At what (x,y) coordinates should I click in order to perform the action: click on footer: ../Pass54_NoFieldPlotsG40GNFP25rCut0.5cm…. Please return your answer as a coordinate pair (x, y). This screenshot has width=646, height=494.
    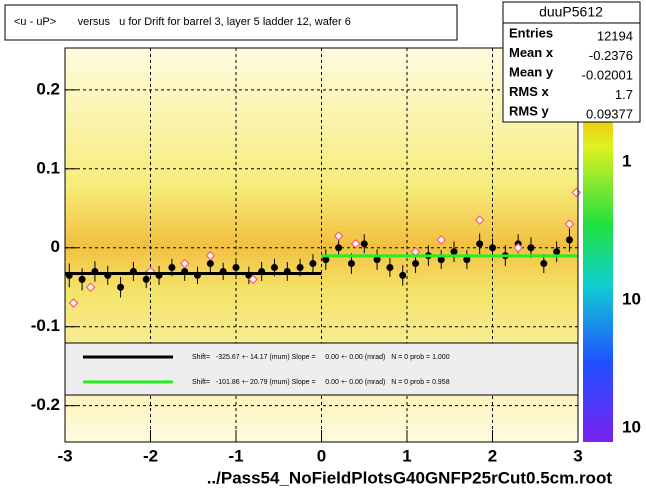
    Looking at the image, I should click on (410, 477).